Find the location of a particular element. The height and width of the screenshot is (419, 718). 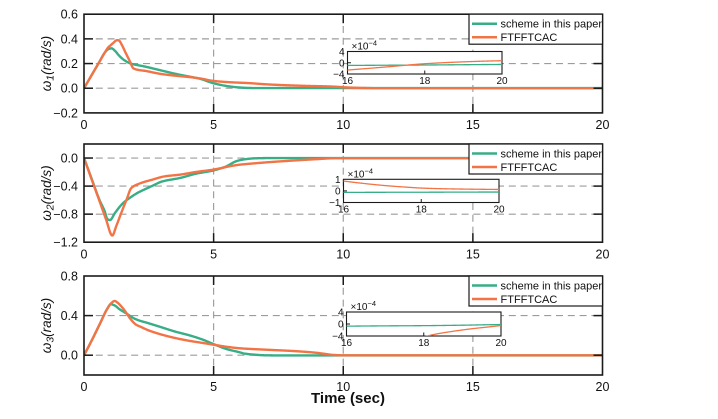

svg-text: ω2(rad/s) is located at coordinates (48, 192).